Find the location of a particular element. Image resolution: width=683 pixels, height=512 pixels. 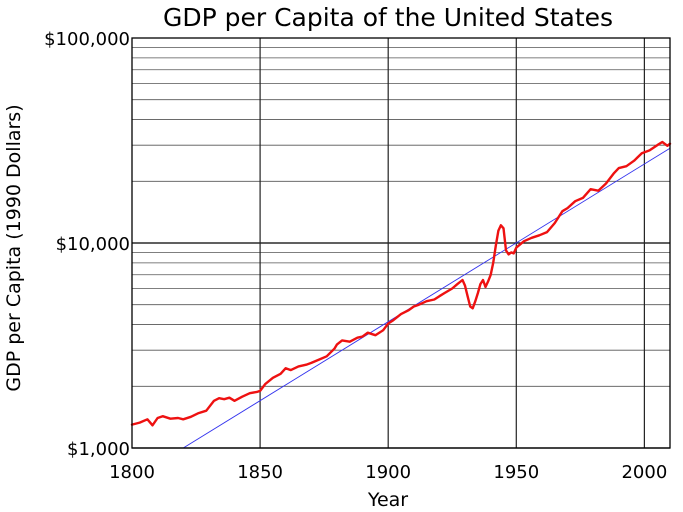

x-tick-label: 1800 is located at coordinates (132, 472).